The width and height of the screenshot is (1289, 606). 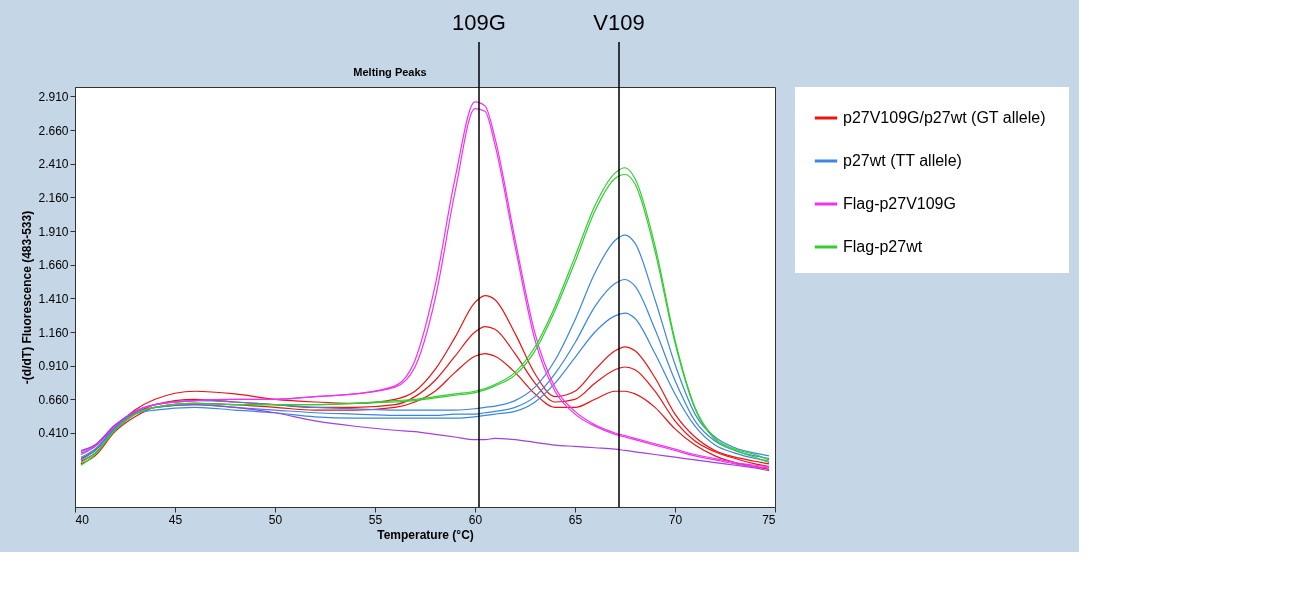 What do you see at coordinates (53, 298) in the screenshot?
I see `y-tick-label: 1.410` at bounding box center [53, 298].